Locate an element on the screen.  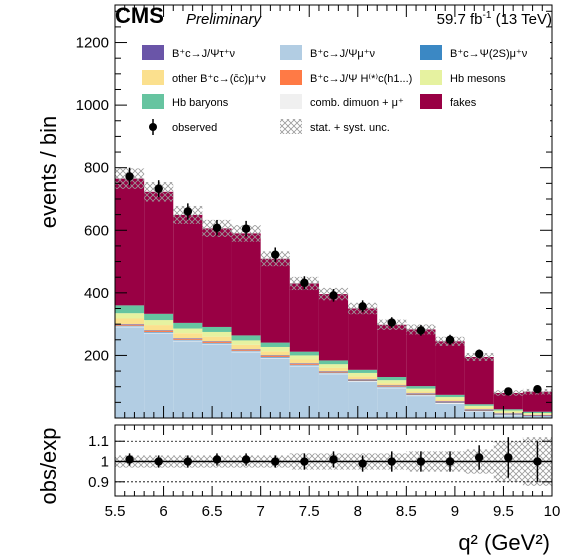
ratio-frame is located at coordinates (333, 460).